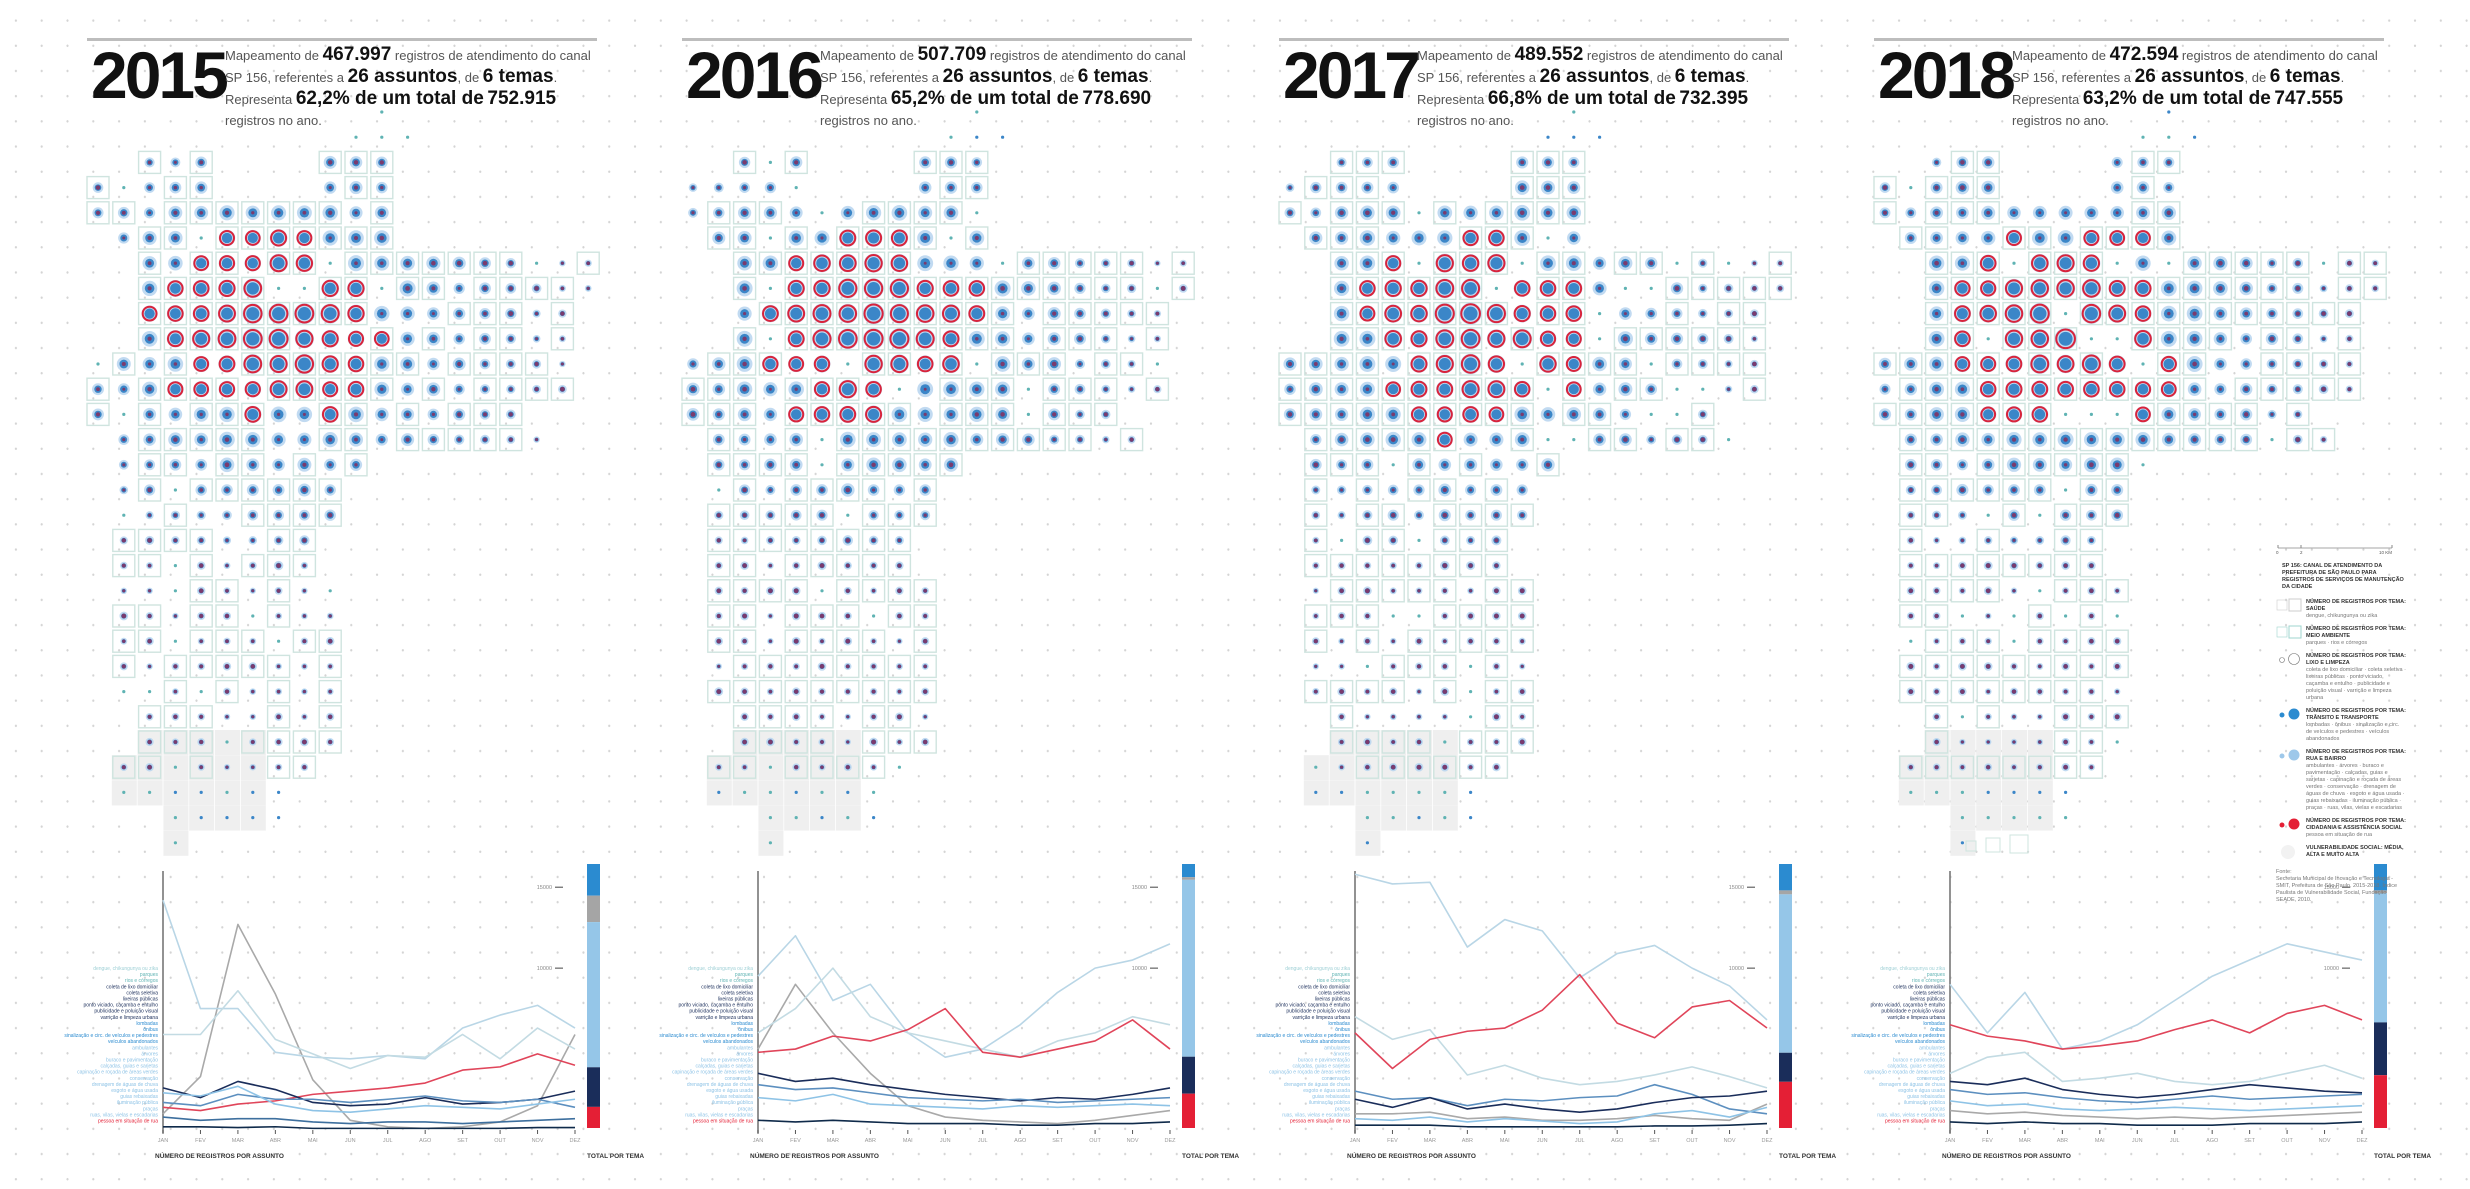  What do you see at coordinates (2402, 1156) in the screenshot?
I see `total-bar-title: TOTAL POR TEMA` at bounding box center [2402, 1156].